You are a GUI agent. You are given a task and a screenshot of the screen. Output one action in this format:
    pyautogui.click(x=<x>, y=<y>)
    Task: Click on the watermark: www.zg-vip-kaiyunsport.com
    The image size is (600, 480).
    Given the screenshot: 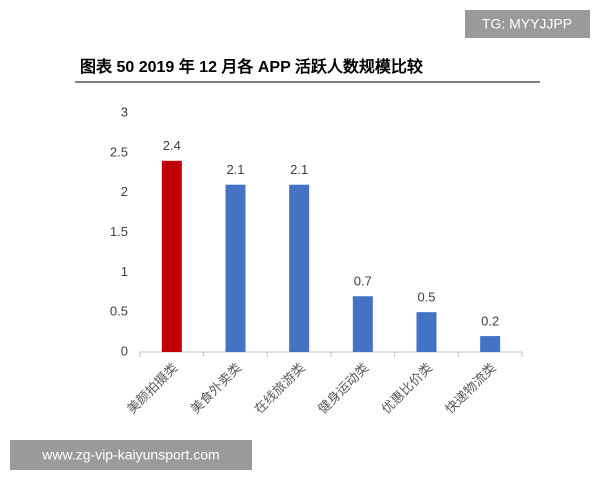 What is the action you would take?
    pyautogui.click(x=130, y=455)
    